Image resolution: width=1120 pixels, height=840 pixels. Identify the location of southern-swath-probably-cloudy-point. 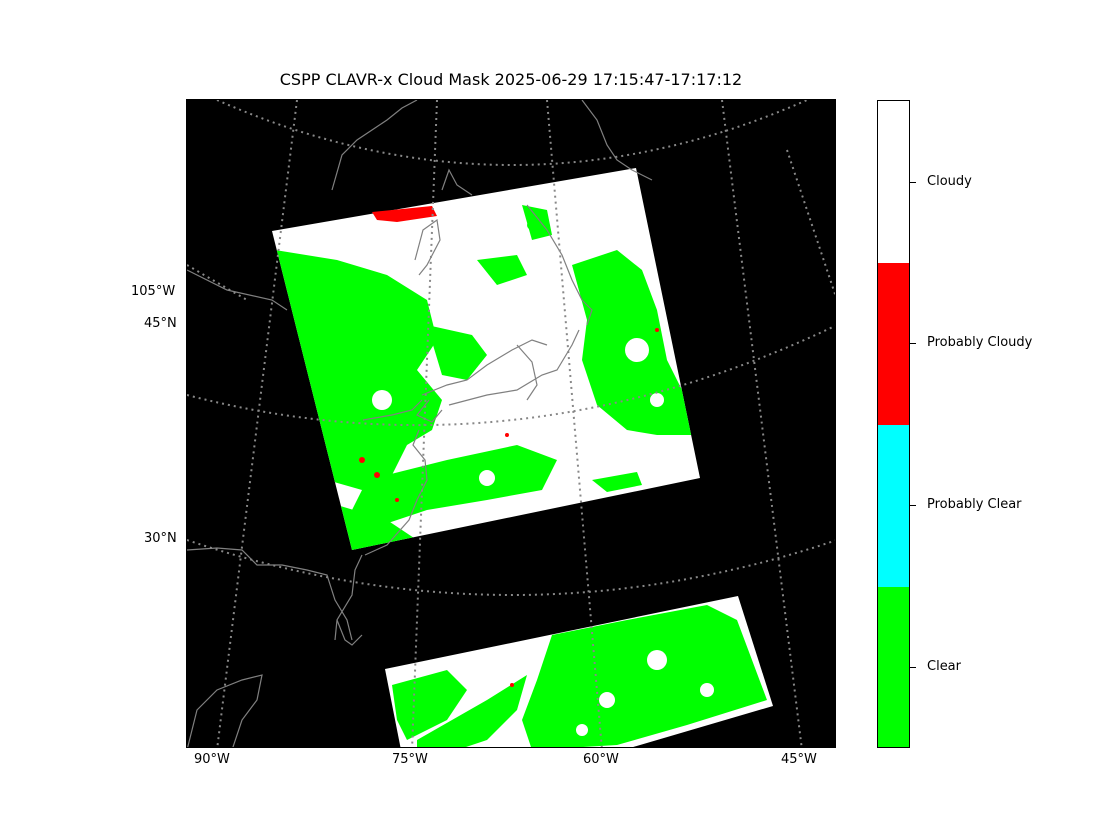
(512, 685).